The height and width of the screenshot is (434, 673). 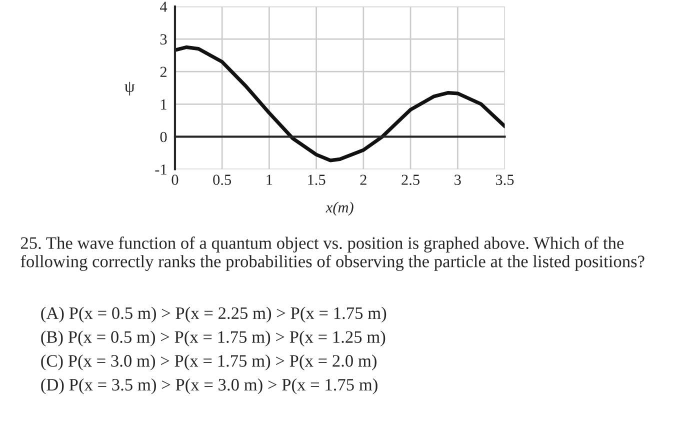 What do you see at coordinates (505, 180) in the screenshot?
I see `x-tick-label: 3.5` at bounding box center [505, 180].